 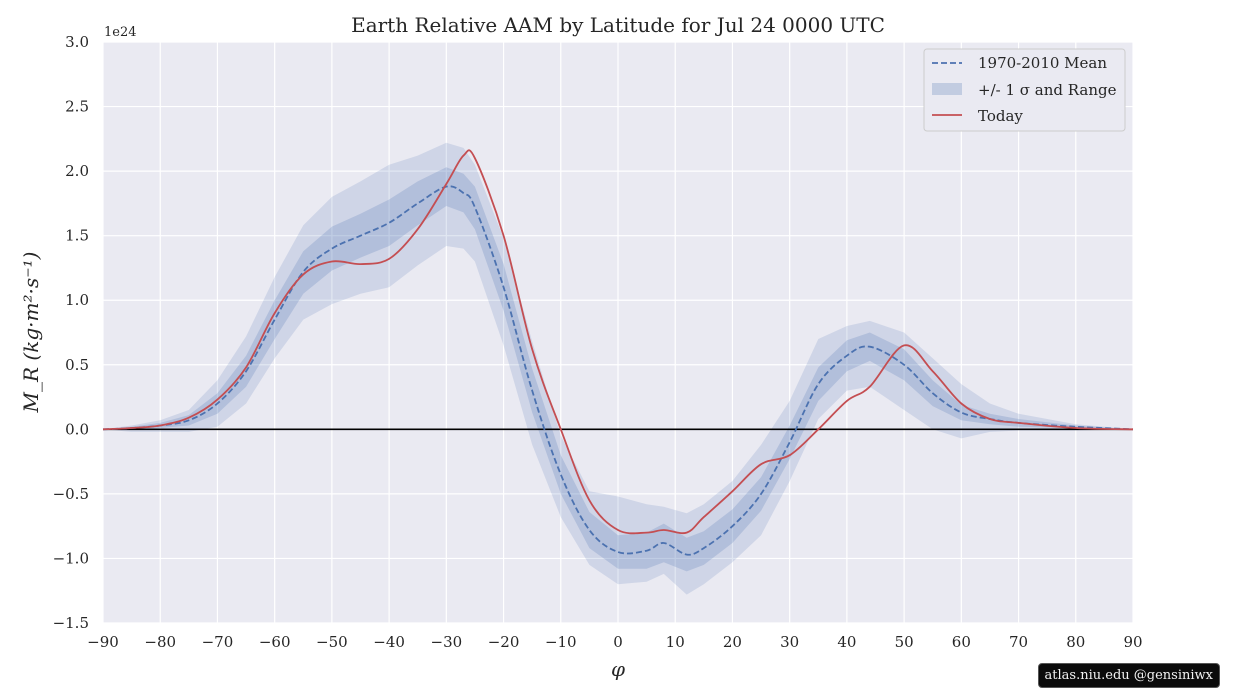 I want to click on x-tick-label: −20, so click(x=504, y=642).